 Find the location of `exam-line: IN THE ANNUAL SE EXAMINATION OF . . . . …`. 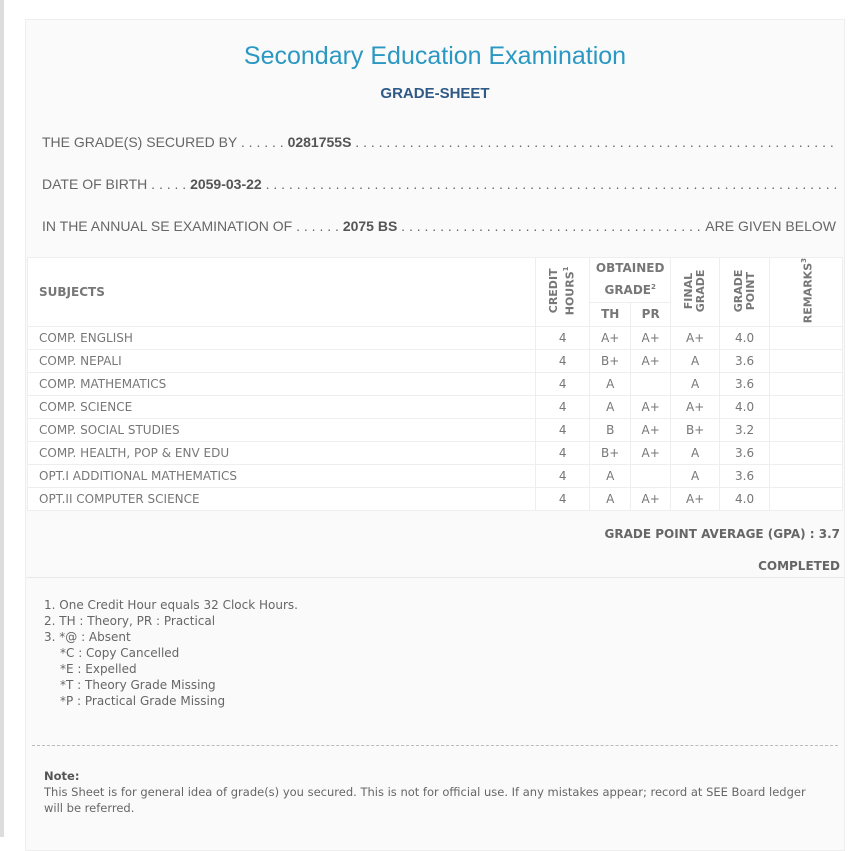

exam-line: IN THE ANNUAL SE EXAMINATION OF . . . . … is located at coordinates (439, 226).